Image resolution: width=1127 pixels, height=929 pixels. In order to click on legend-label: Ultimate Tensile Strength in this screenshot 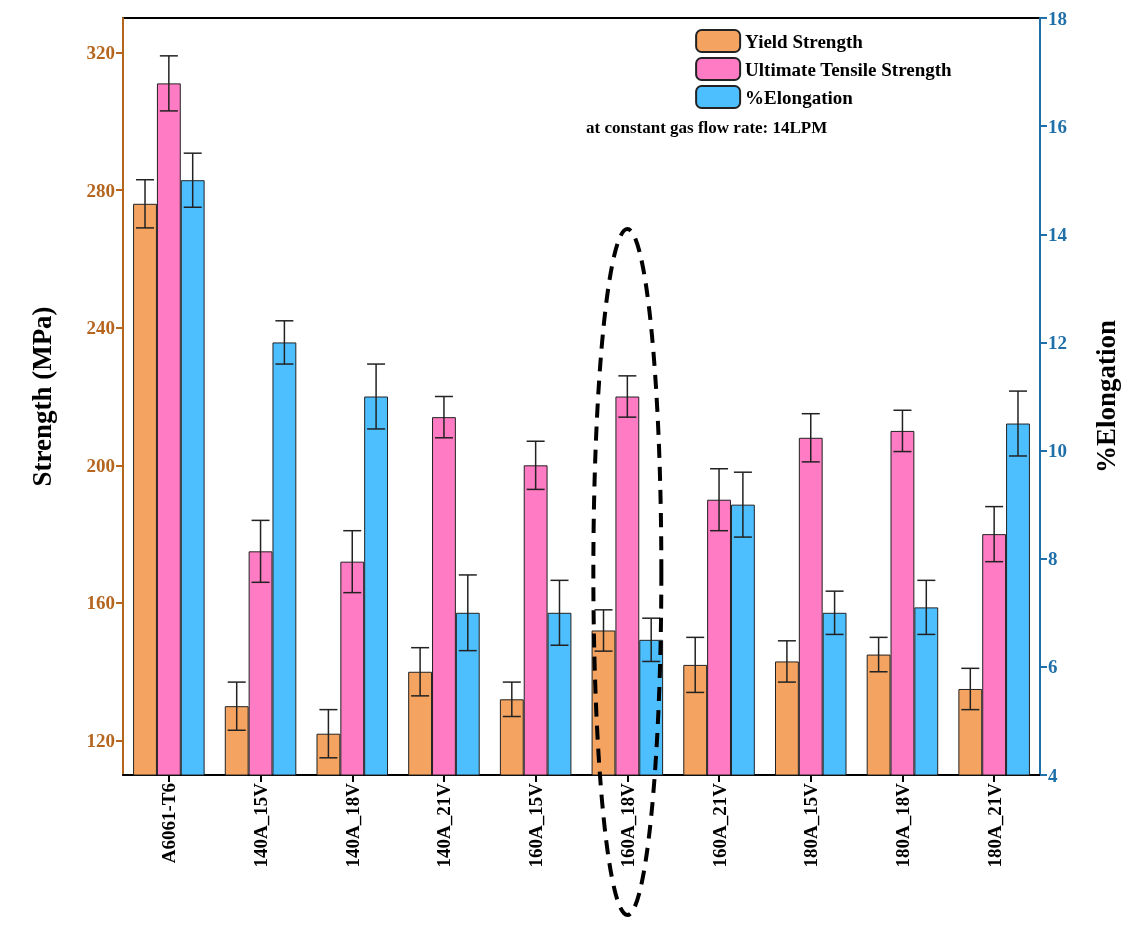, I will do `click(849, 69)`.